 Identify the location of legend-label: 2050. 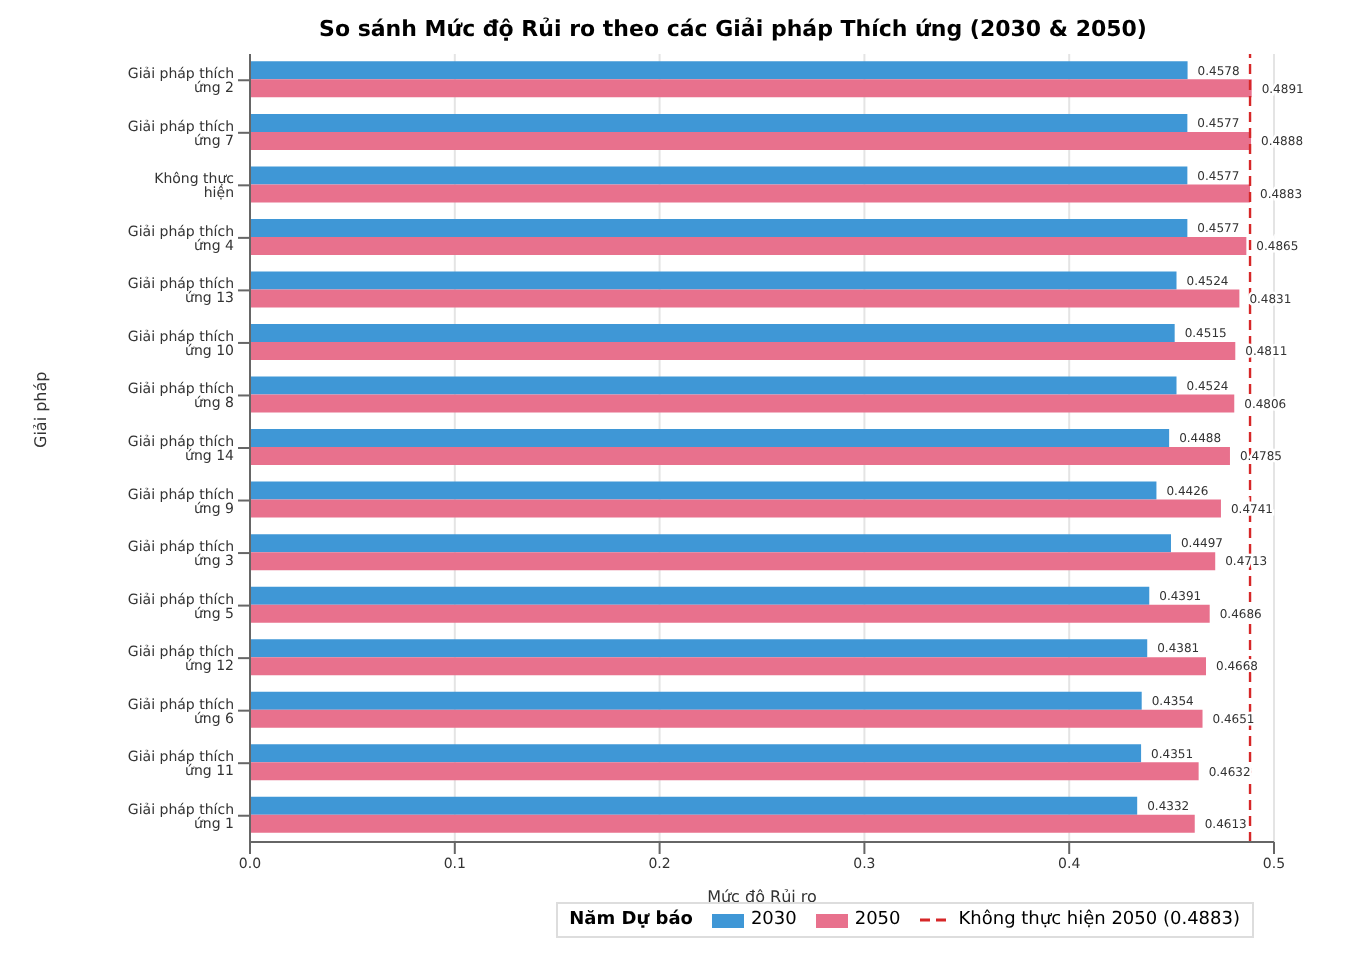
(876, 920).